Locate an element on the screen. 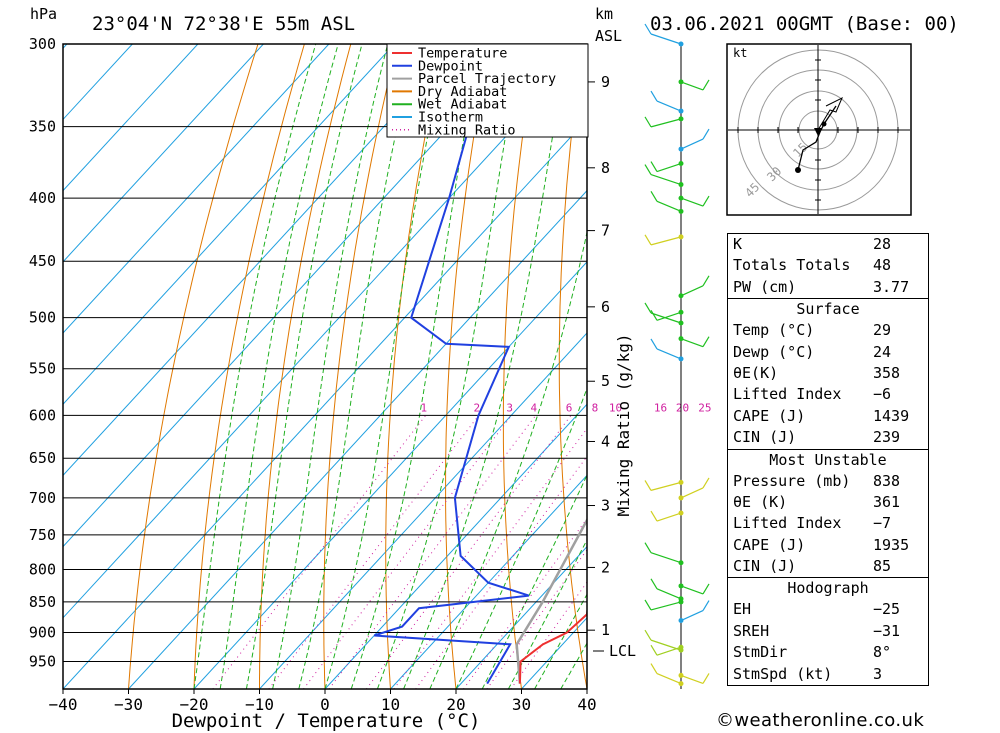 This screenshot has width=1000, height=733. index-row: CAPE (J) 1935 is located at coordinates (828, 545).